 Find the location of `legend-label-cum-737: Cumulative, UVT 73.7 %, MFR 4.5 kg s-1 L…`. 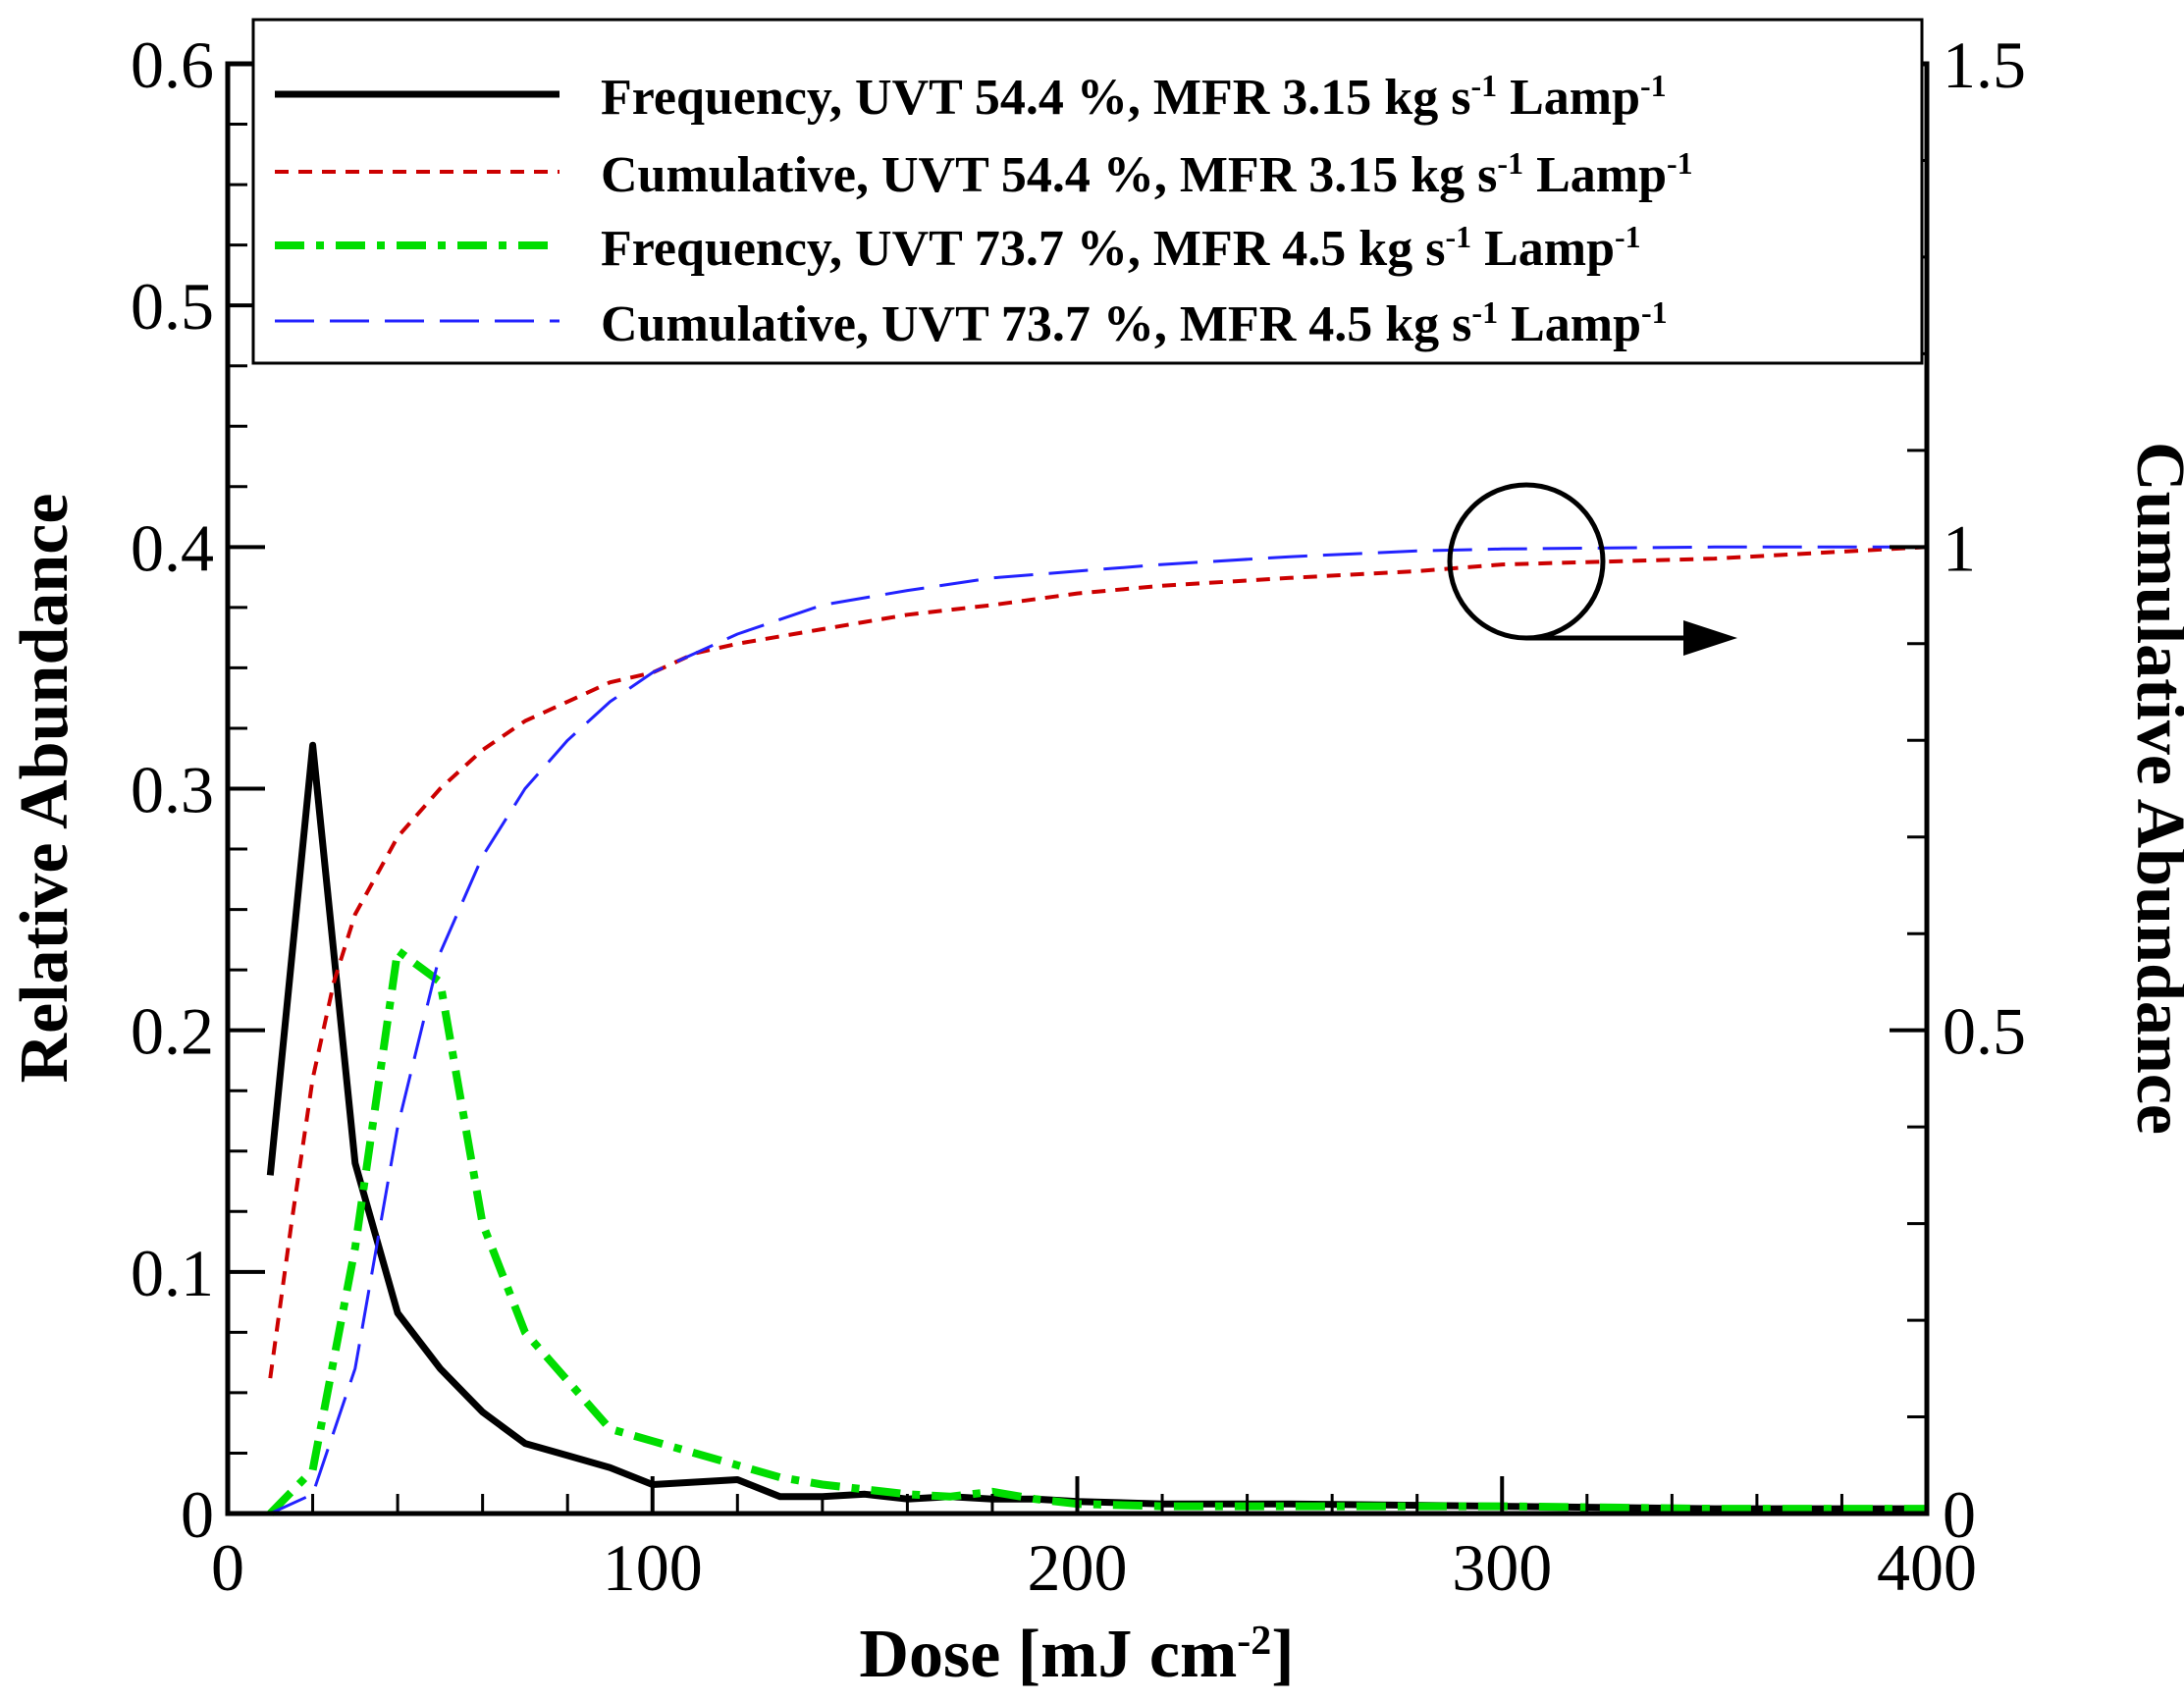

legend-label-cum-737: Cumulative, UVT 73.7 %, MFR 4.5 kg s-1 L… is located at coordinates (1134, 323).